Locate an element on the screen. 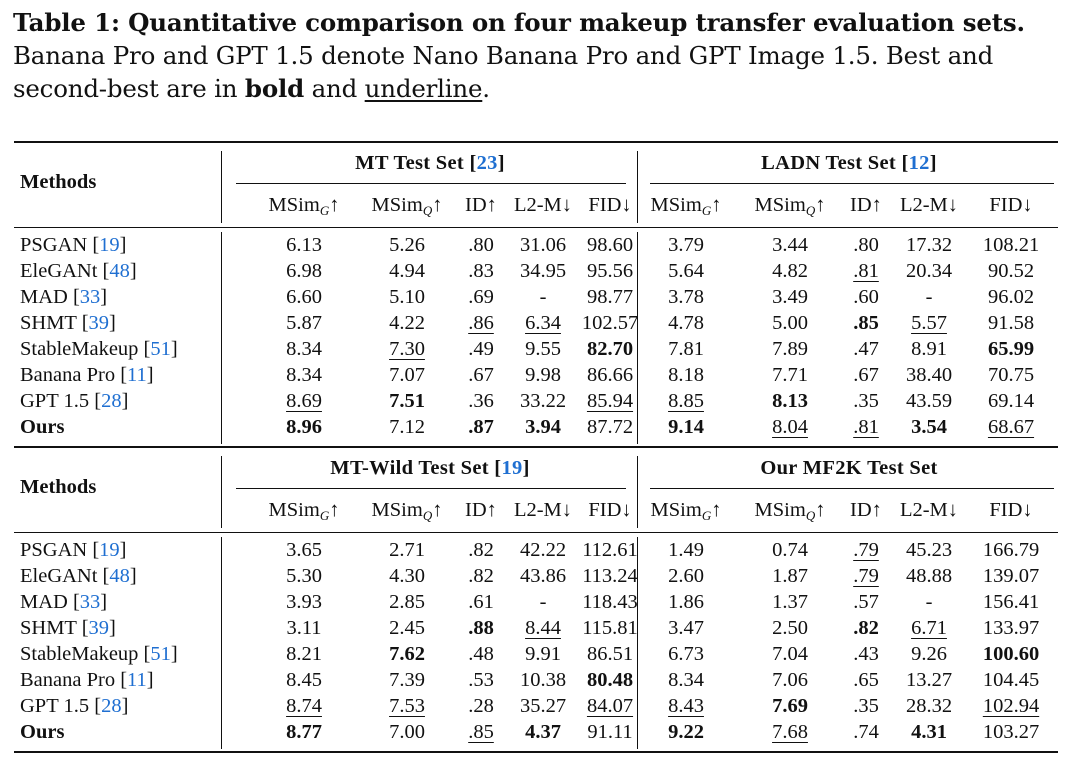 The height and width of the screenshot is (765, 1080). cell-value: .47 is located at coordinates (866, 349).